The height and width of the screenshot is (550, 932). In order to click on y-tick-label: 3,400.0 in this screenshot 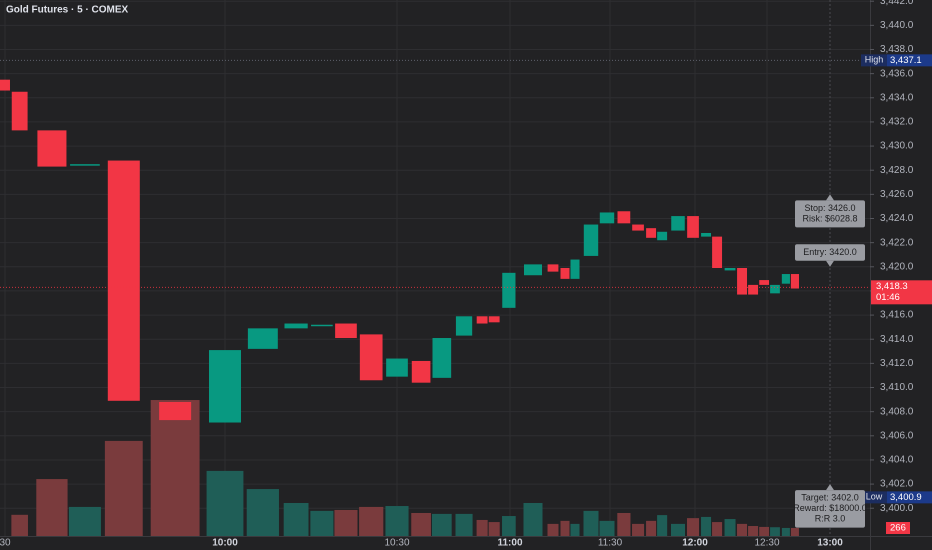, I will do `click(897, 508)`.